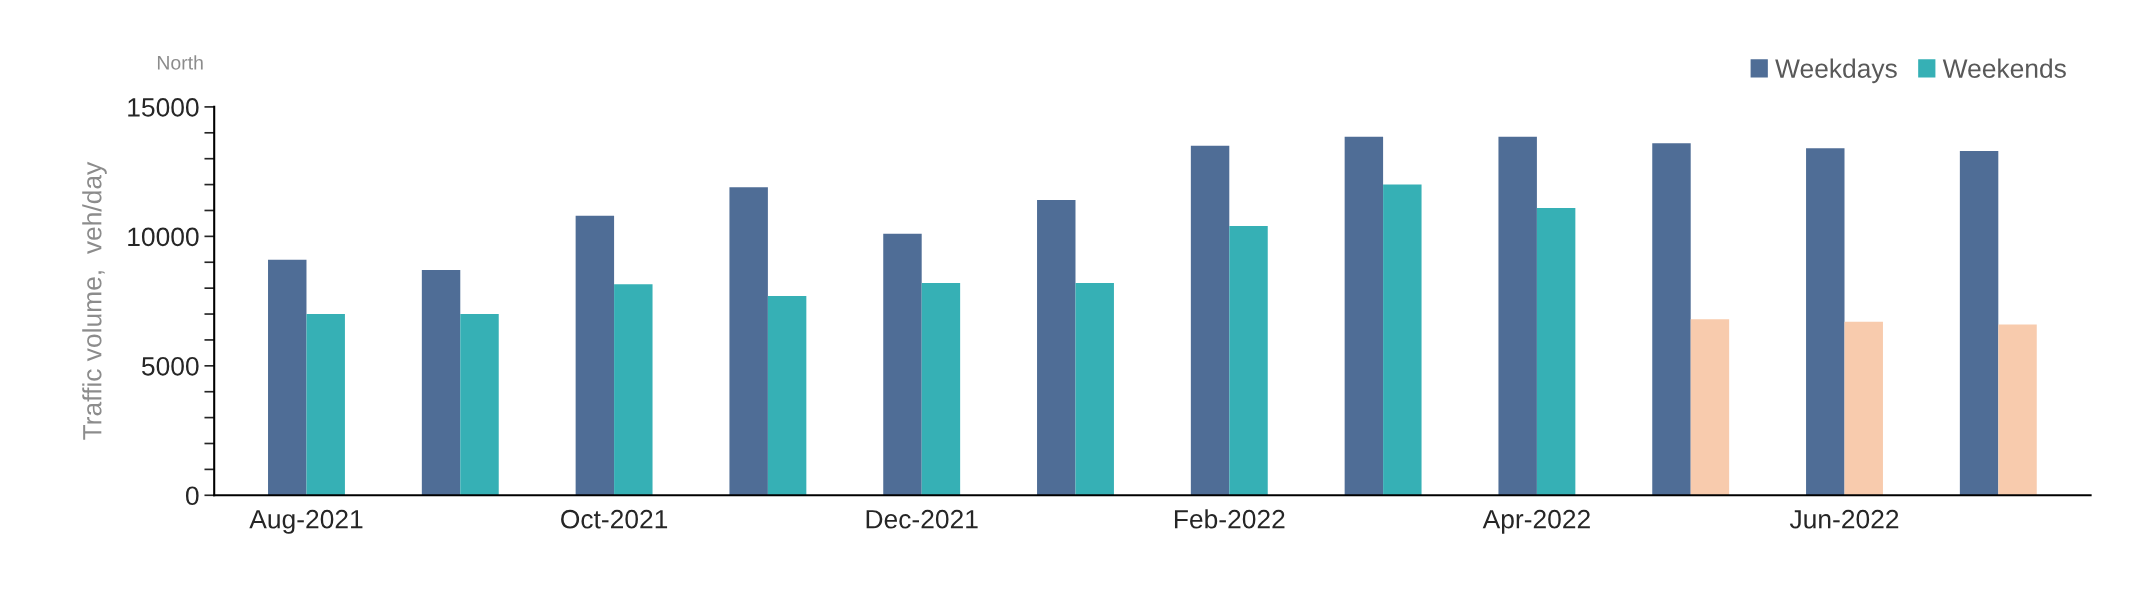  I want to click on x-tick-label: Oct-2021, so click(614, 519).